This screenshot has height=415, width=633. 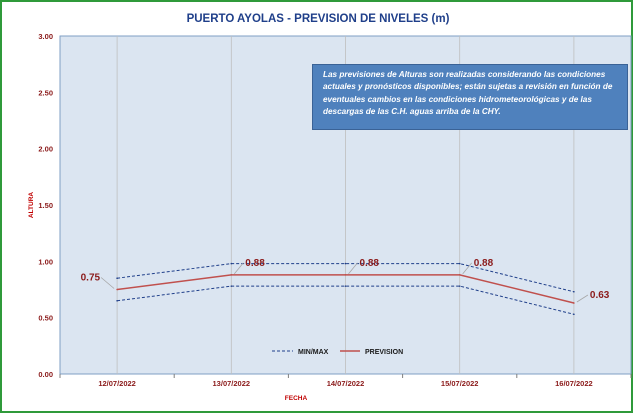 I want to click on x-tick-label: 12/07/2022, so click(x=117, y=383).